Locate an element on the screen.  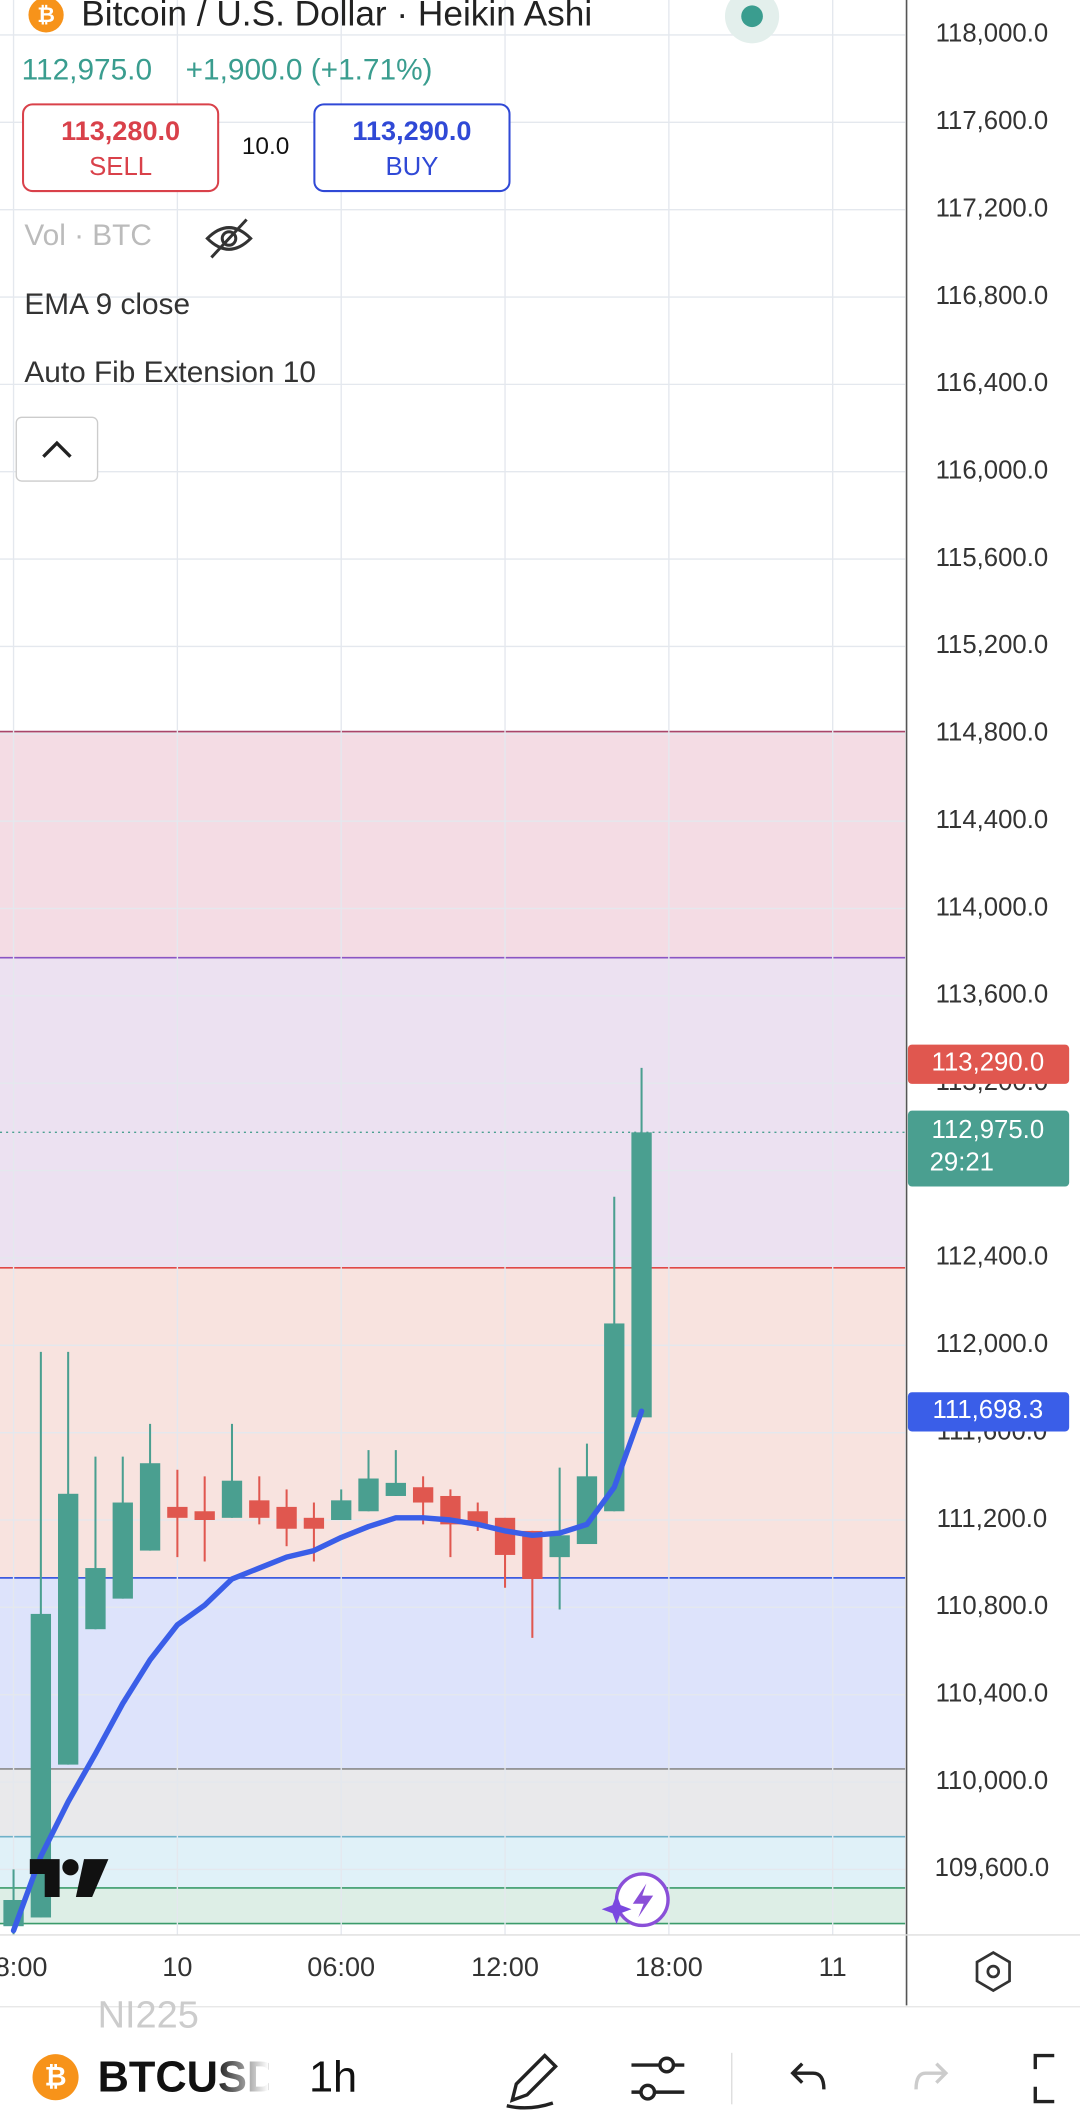
buy-price: 113,290.0 is located at coordinates (411, 130).